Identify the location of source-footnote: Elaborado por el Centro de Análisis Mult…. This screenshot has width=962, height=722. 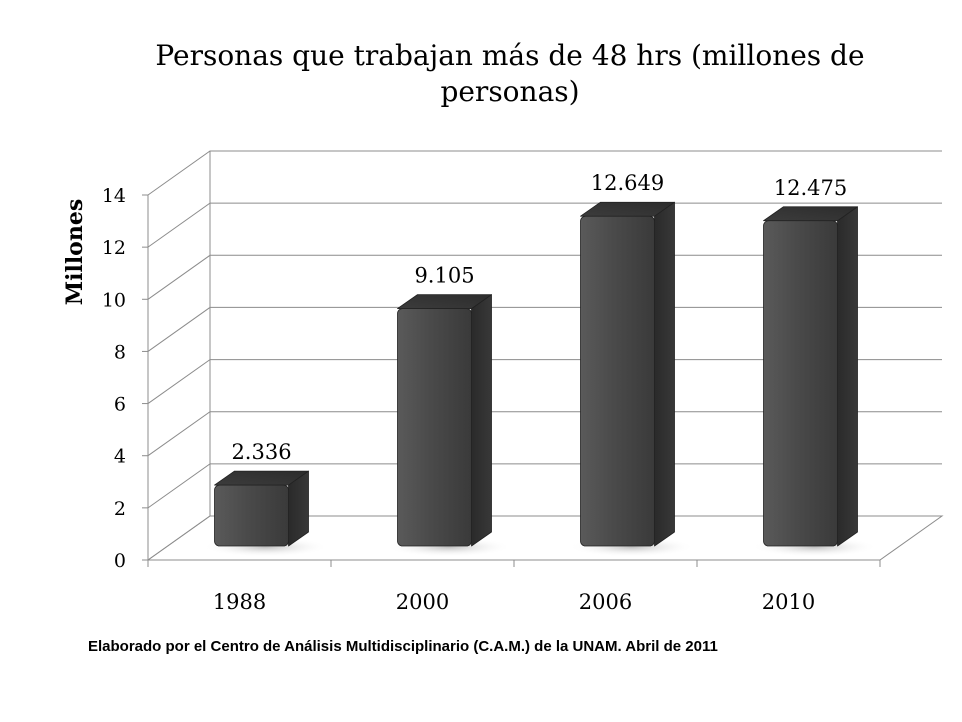
(403, 646).